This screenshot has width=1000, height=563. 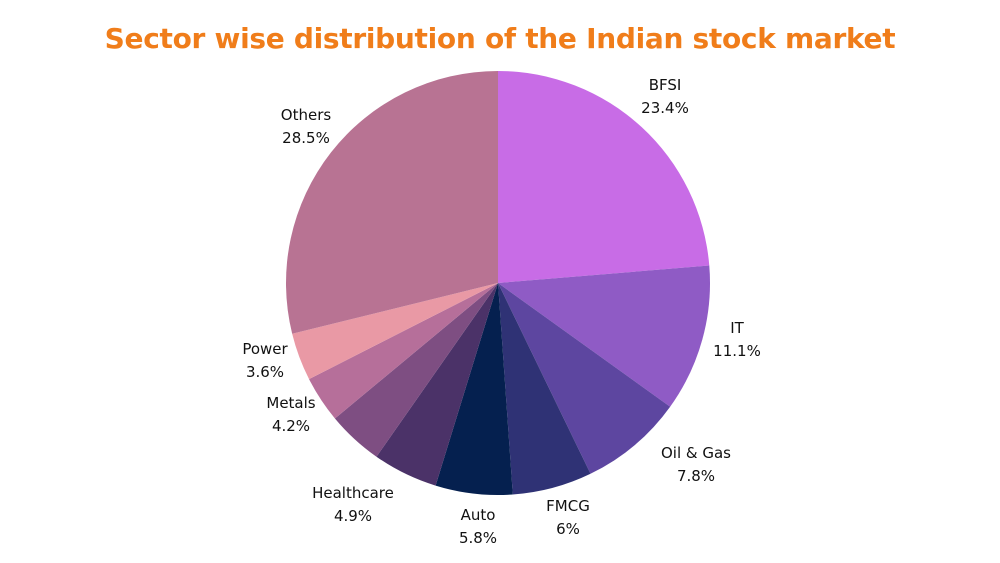 What do you see at coordinates (265, 372) in the screenshot?
I see `slice-value-power: 3.6%` at bounding box center [265, 372].